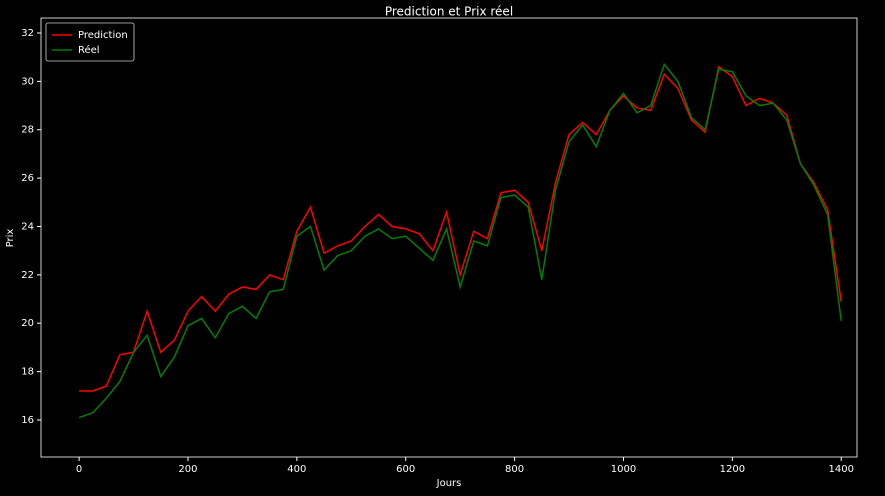 The image size is (885, 496). What do you see at coordinates (27, 275) in the screenshot?
I see `y-tick-label: 22` at bounding box center [27, 275].